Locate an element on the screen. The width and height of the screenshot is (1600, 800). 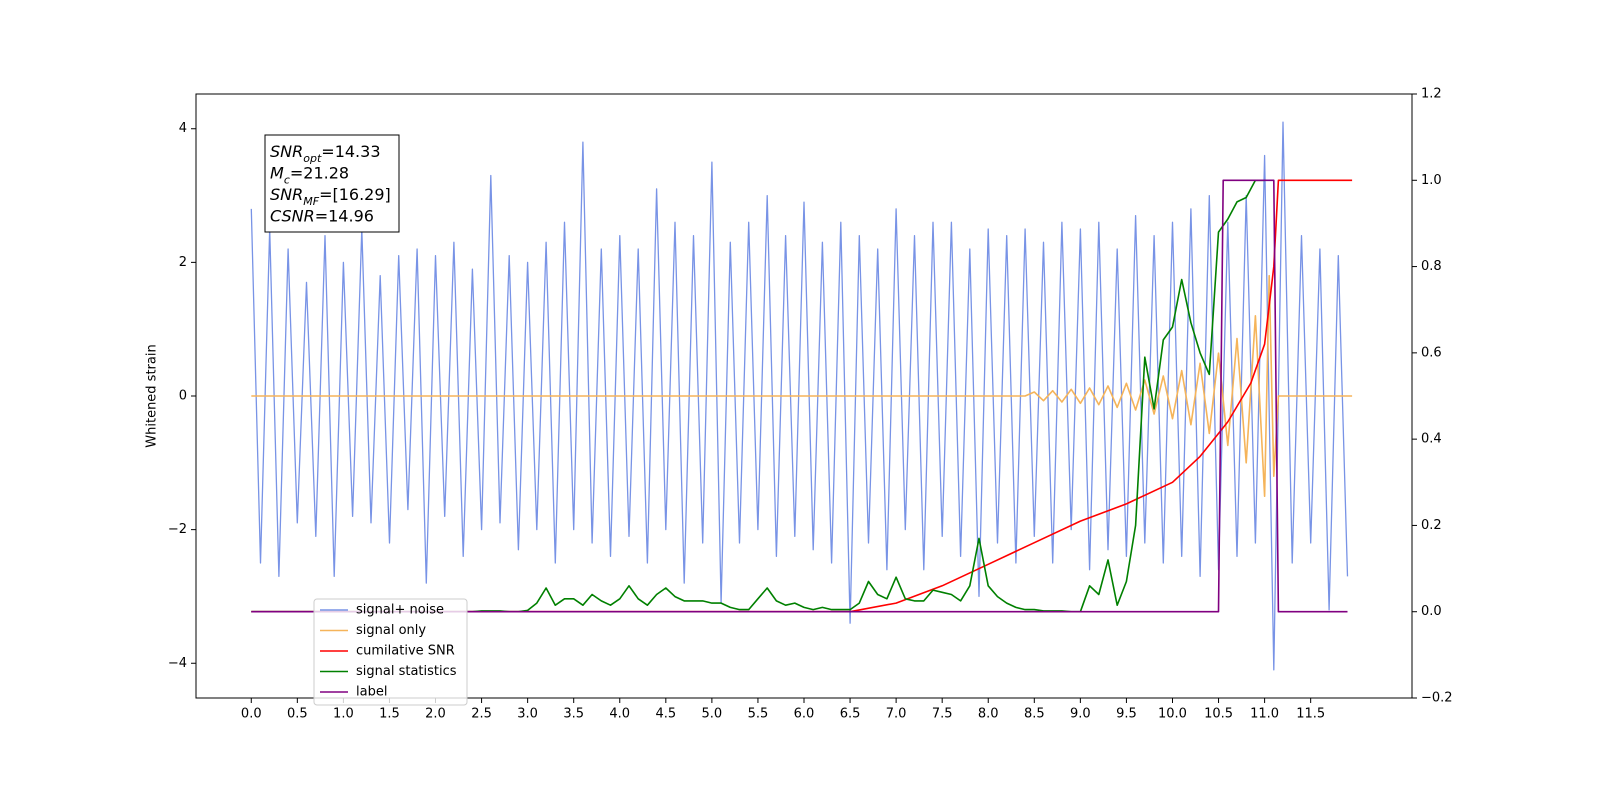
x-tick-label: 5.0 is located at coordinates (712, 714).